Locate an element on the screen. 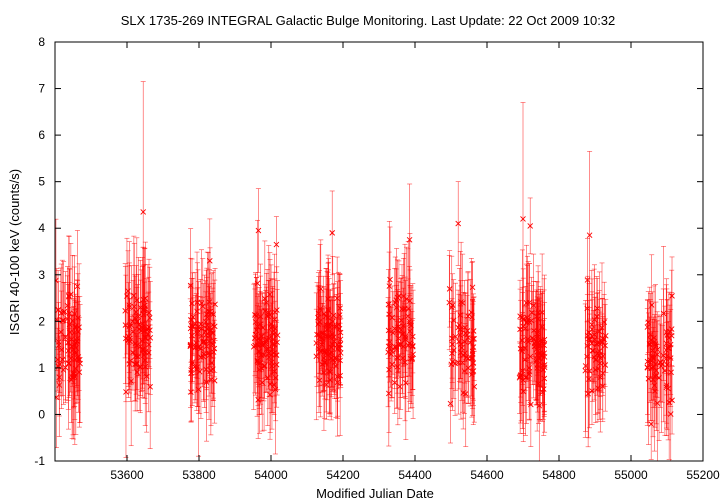 The height and width of the screenshot is (504, 720). y-tick-label: 6 is located at coordinates (41, 135).